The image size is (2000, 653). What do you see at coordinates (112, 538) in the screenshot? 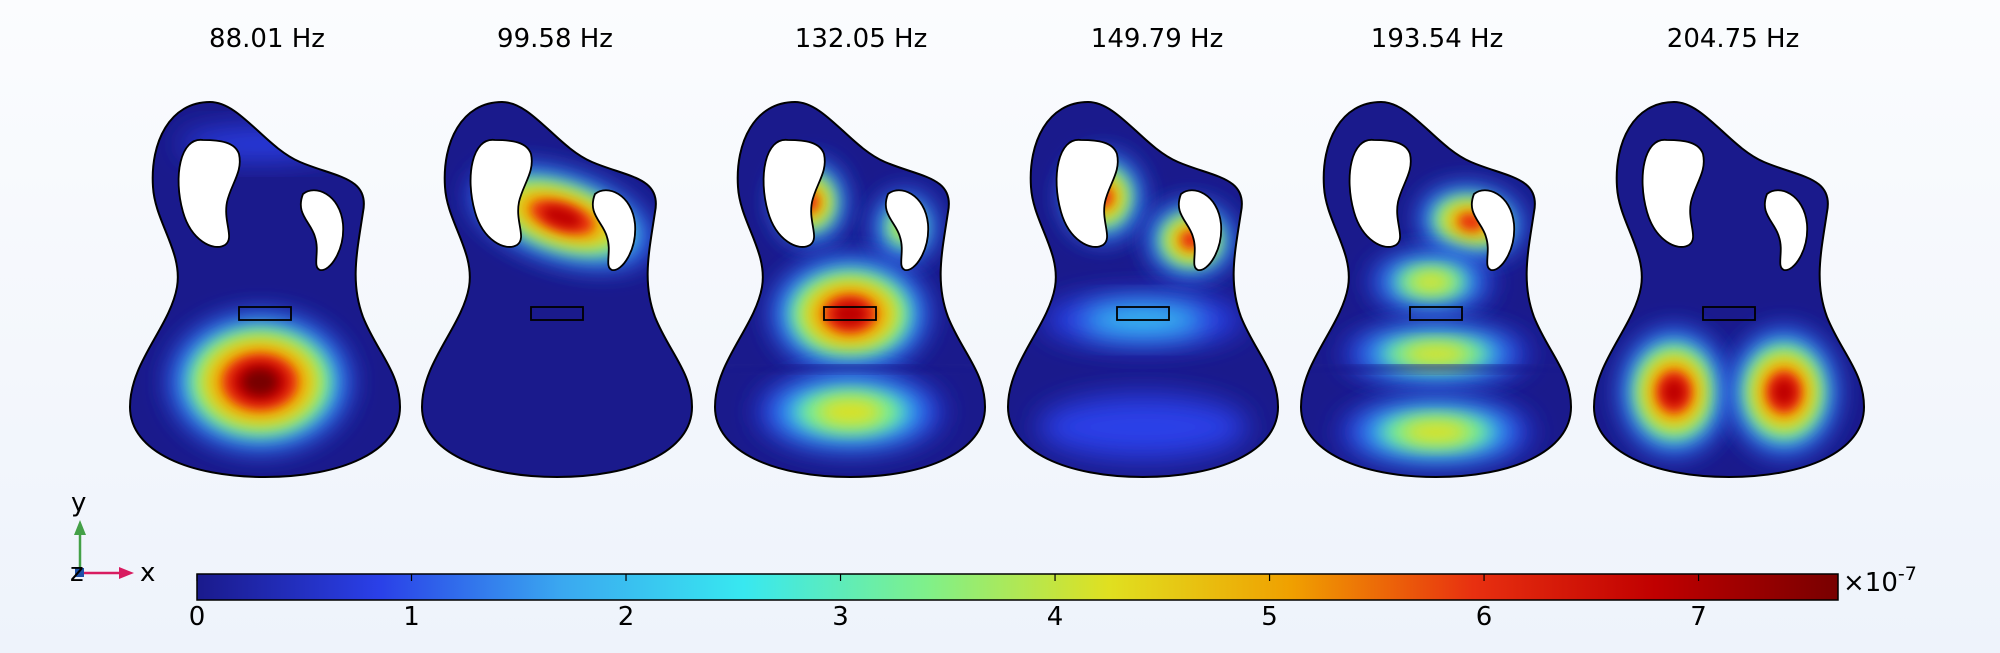
I see `axis-triad: y x z` at bounding box center [112, 538].